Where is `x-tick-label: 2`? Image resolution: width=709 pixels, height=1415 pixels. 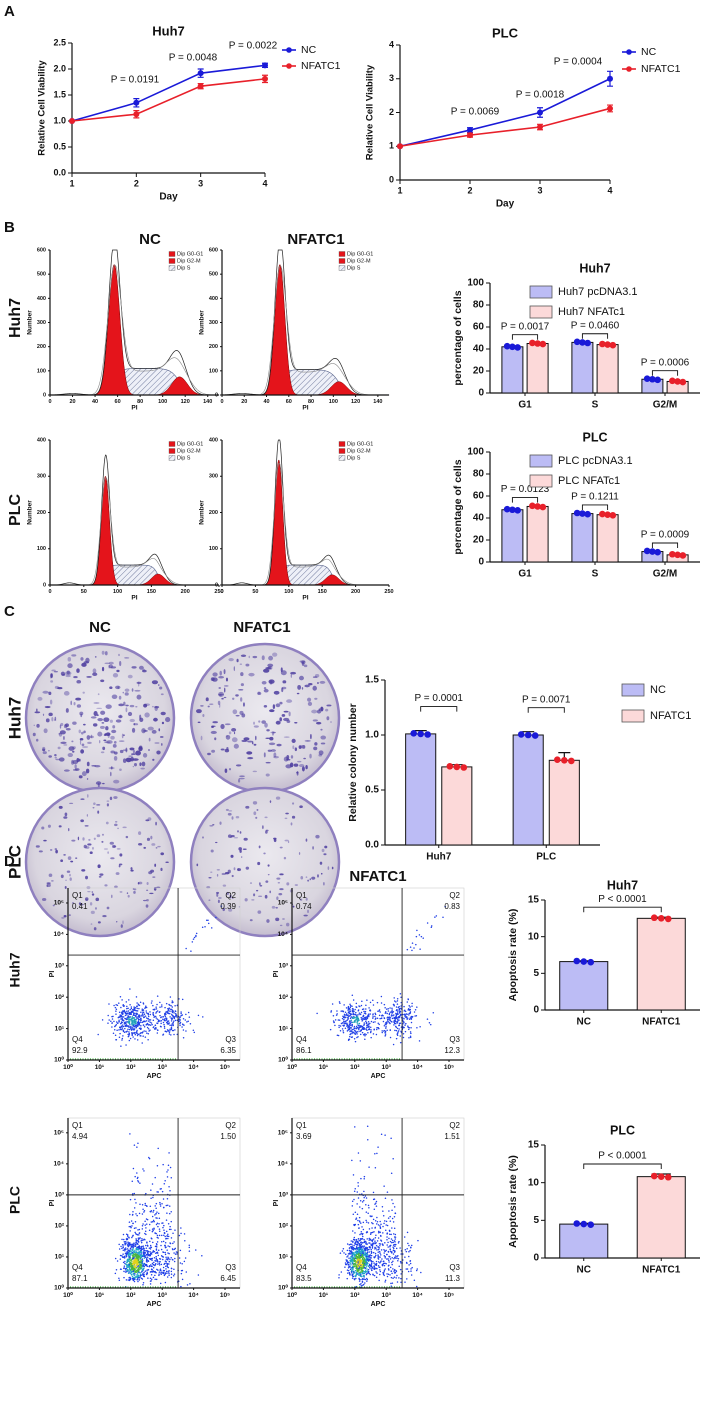
x-tick-label: 2 is located at coordinates (469, 191).